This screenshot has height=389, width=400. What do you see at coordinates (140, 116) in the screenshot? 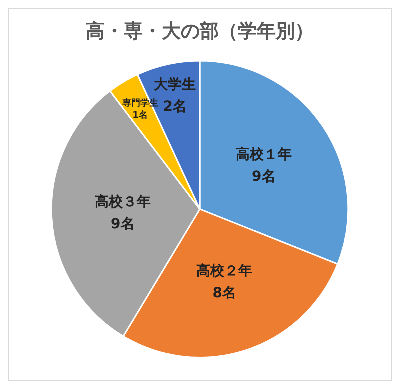
I see `data-label: 1名` at bounding box center [140, 116].